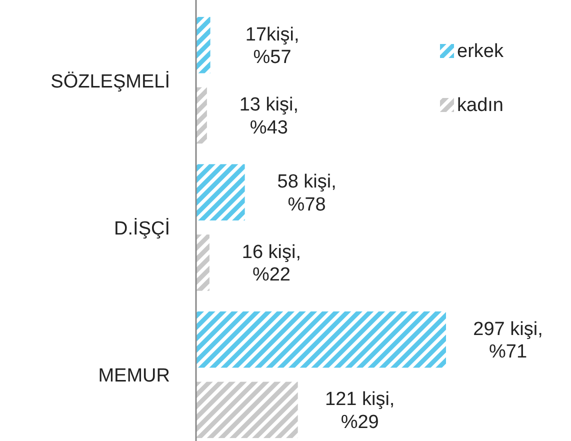  Describe the element at coordinates (110, 81) in the screenshot. I see `y-tick-label: SÖZLEŞMELİ` at that location.